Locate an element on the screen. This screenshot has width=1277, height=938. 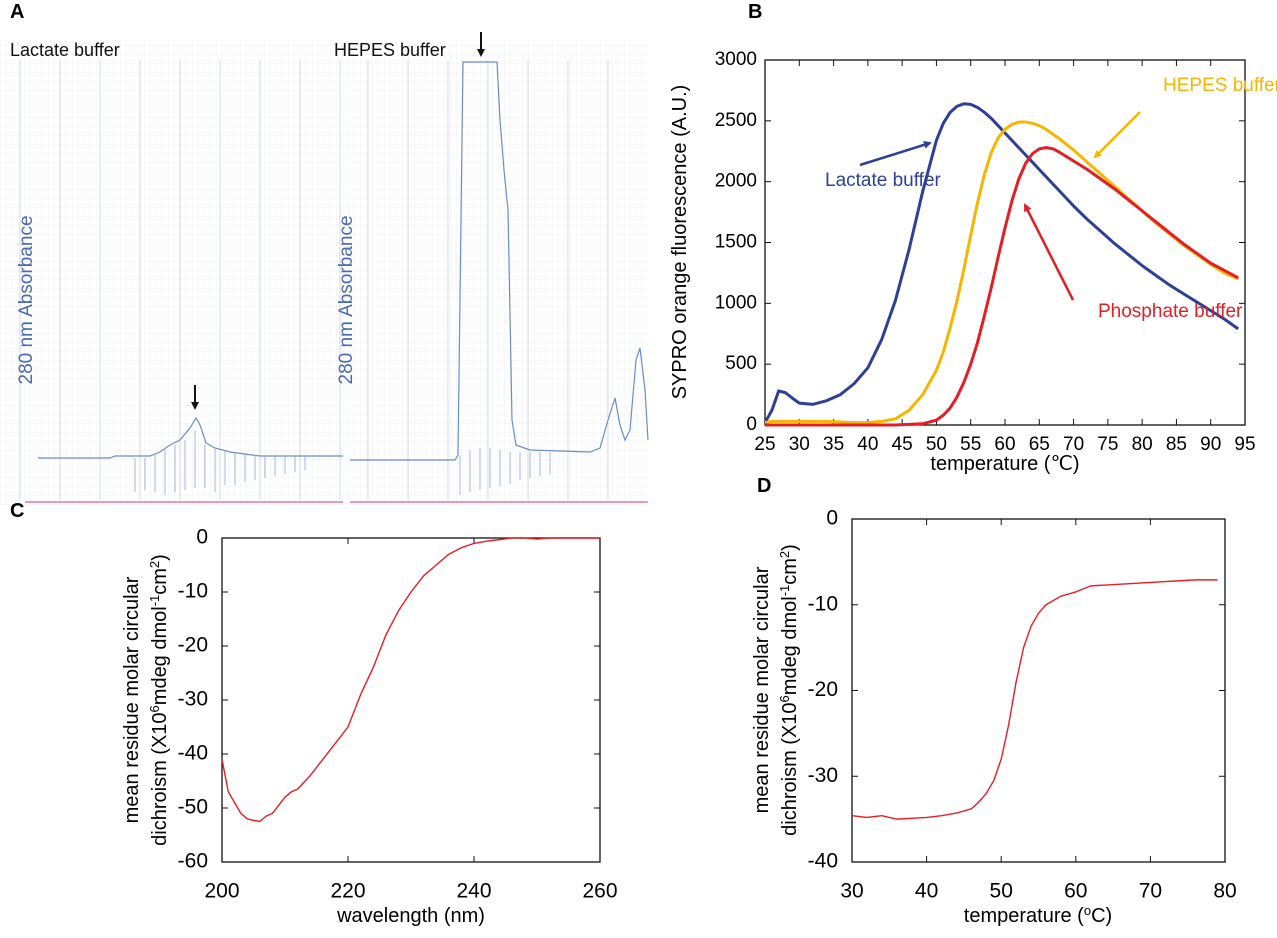
x-tick-label: 85 is located at coordinates (1176, 444).